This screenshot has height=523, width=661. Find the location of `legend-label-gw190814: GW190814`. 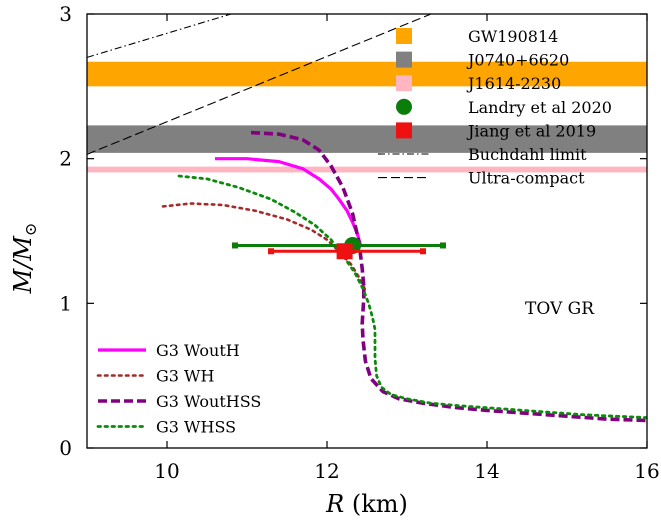

legend-label-gw190814: GW190814 is located at coordinates (513, 36).